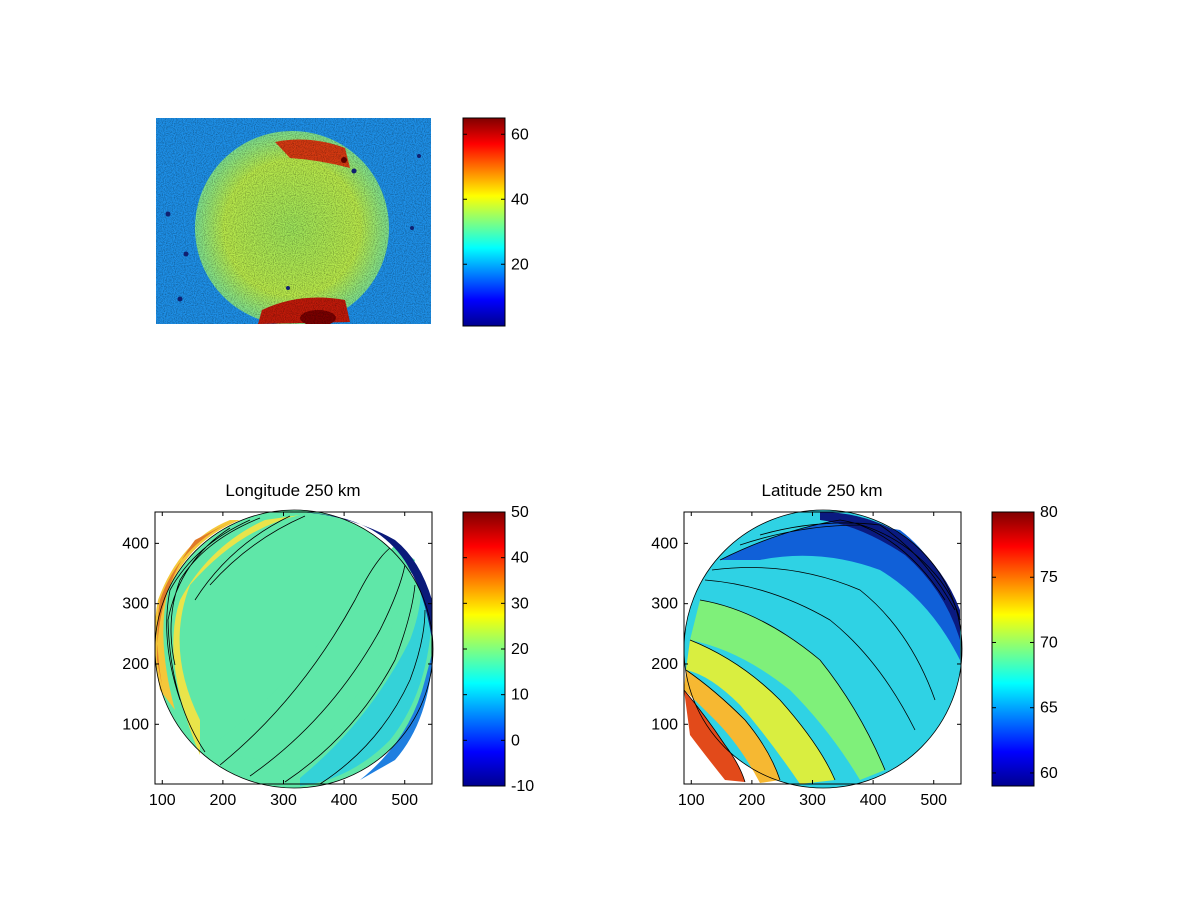 The image size is (1200, 901). I want to click on latitude-x-tick-label: 200, so click(752, 800).